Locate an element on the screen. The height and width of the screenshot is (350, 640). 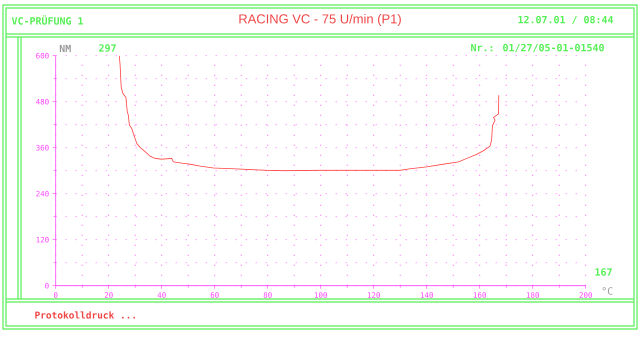
text: 297 is located at coordinates (107, 48).